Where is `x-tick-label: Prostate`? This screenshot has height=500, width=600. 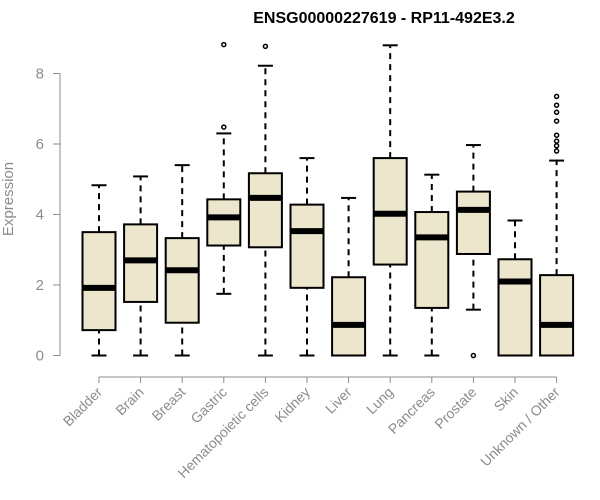
x-tick-label: Prostate is located at coordinates (455, 408).